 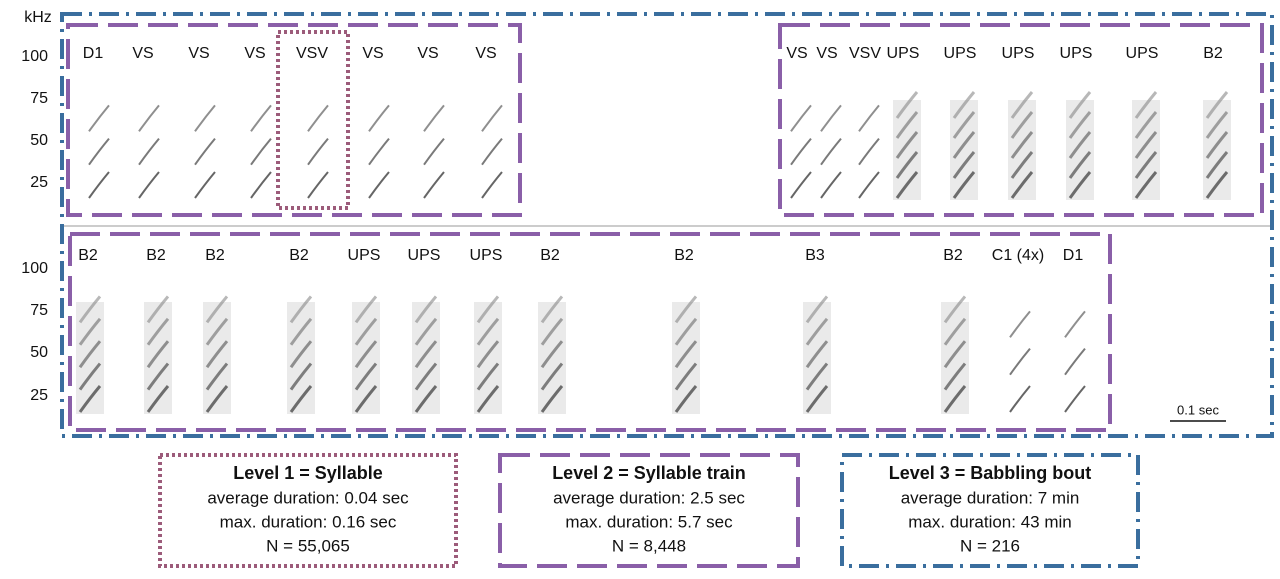 I want to click on legend-line: N = 216, so click(x=990, y=545).